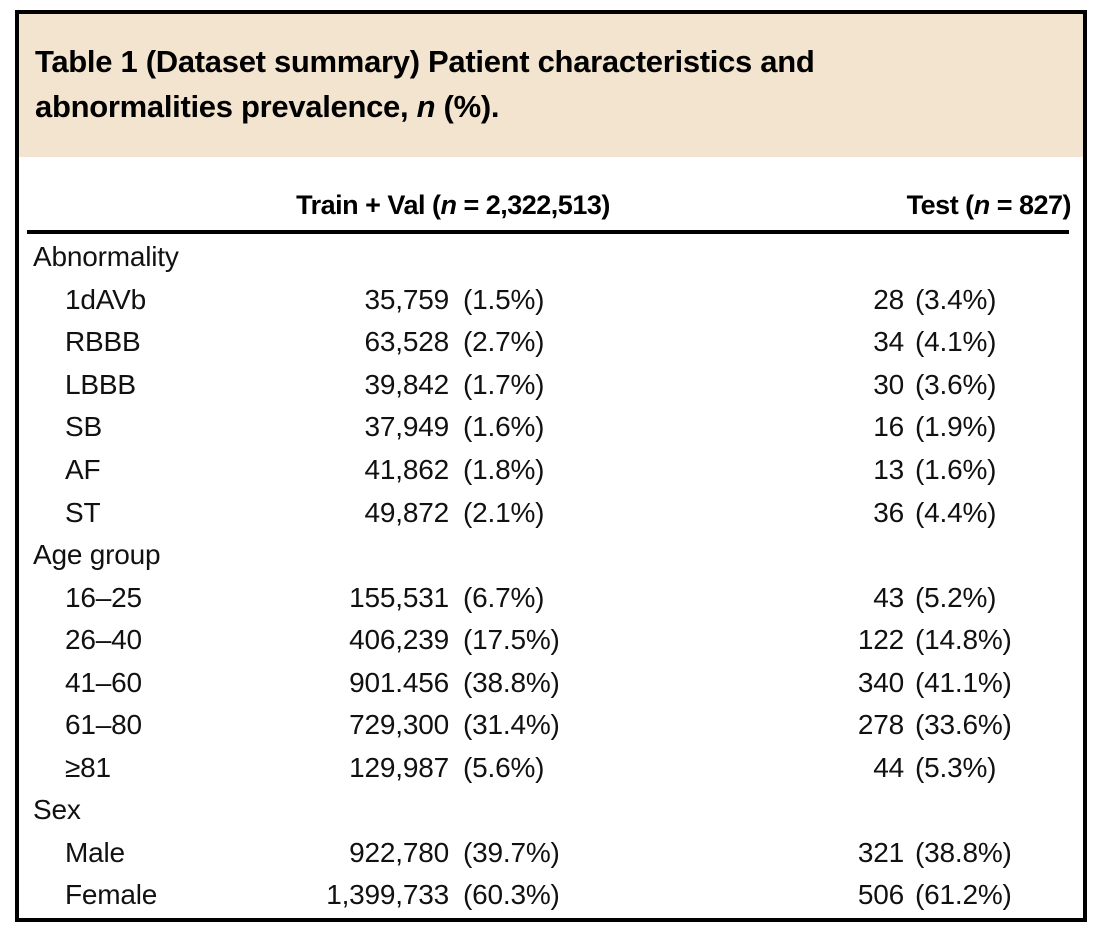 The width and height of the screenshot is (1106, 942). What do you see at coordinates (880, 682) in the screenshot?
I see `test-count: 340` at bounding box center [880, 682].